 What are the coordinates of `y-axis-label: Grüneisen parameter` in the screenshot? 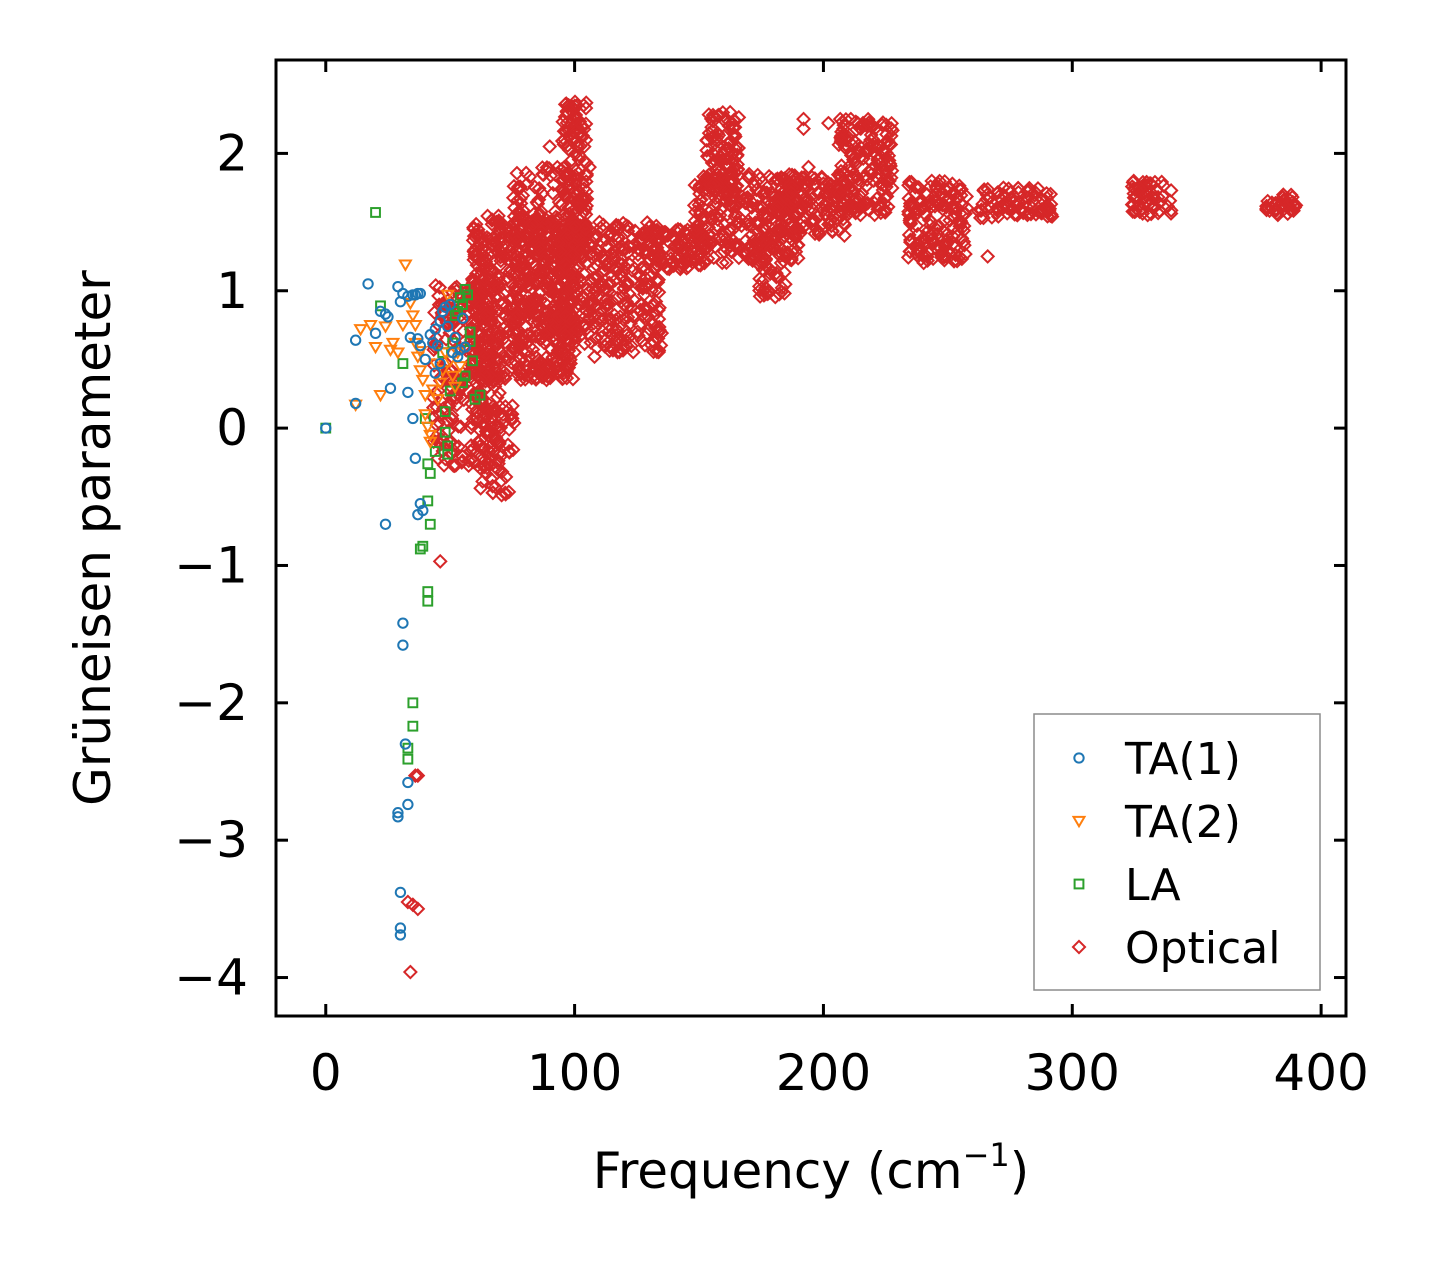 It's located at (93, 538).